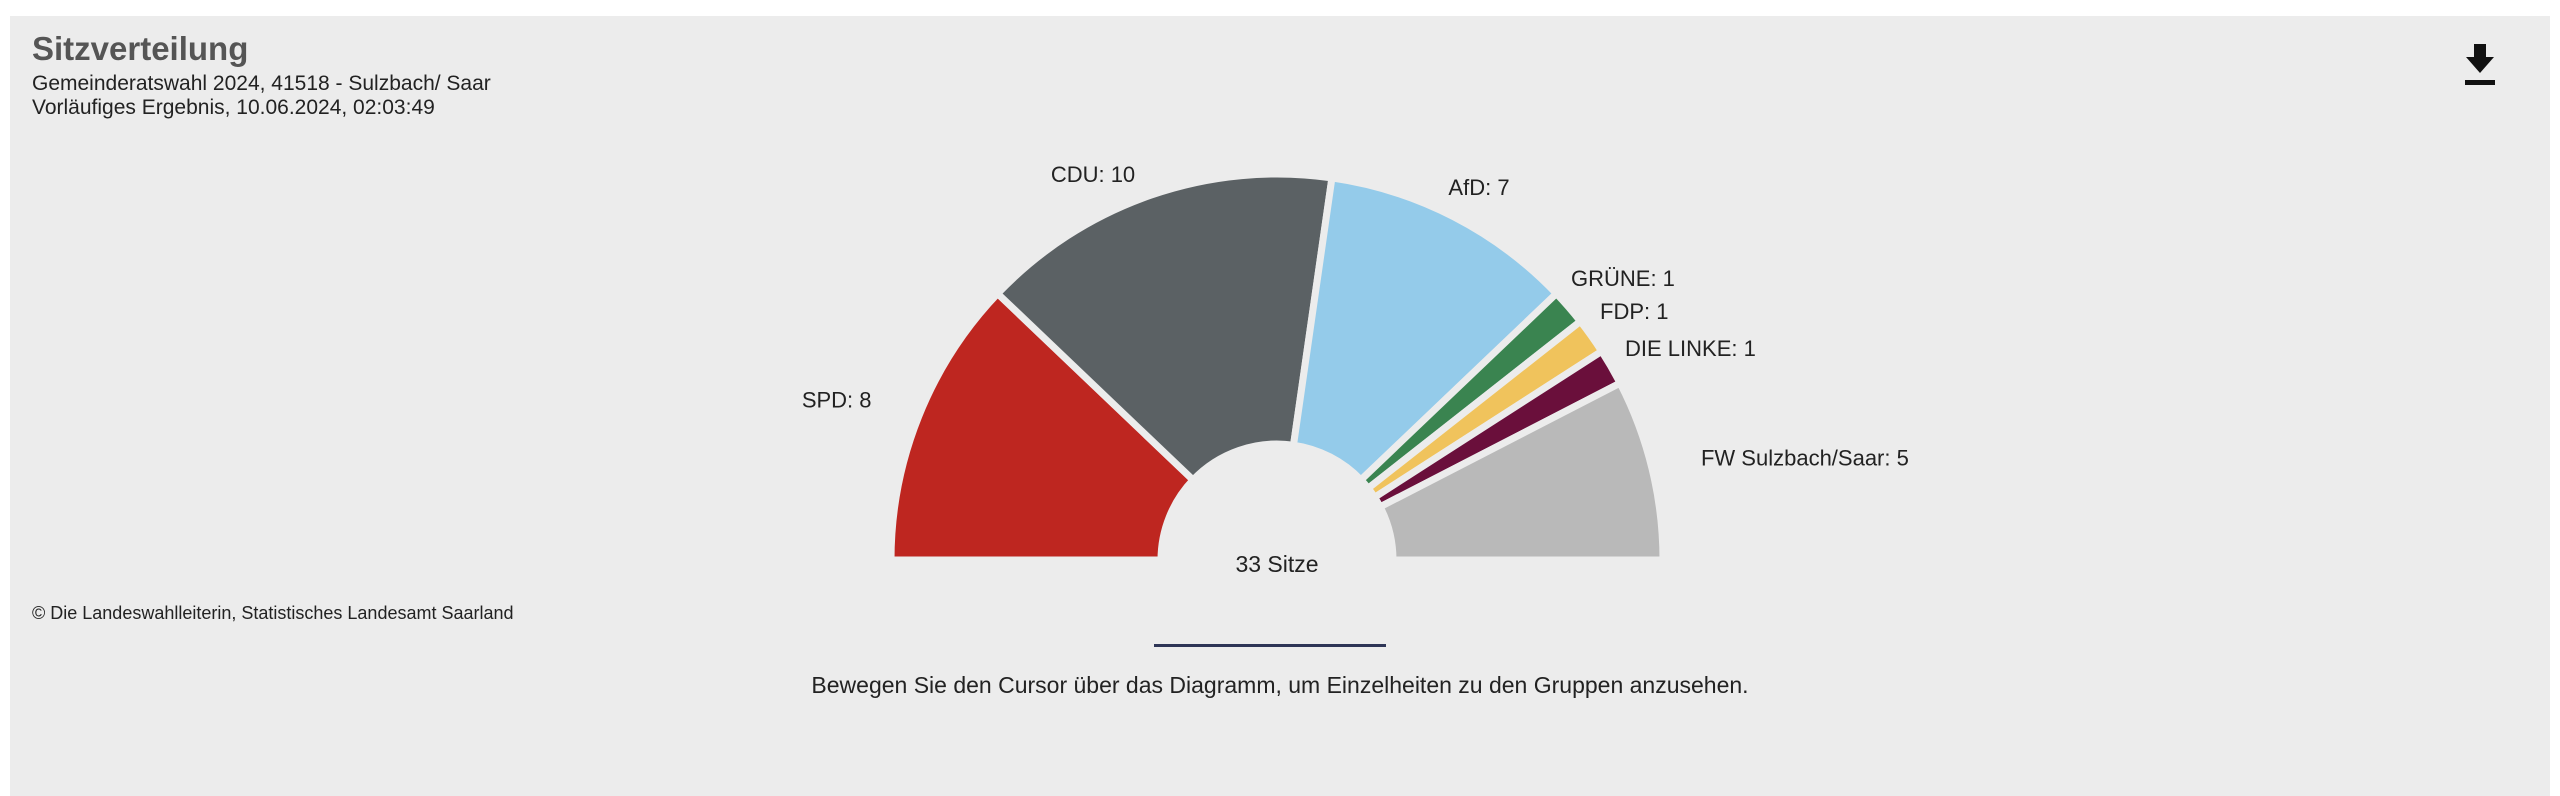 The width and height of the screenshot is (2560, 796). What do you see at coordinates (1093, 174) in the screenshot?
I see `seat-label-cdu: CDU: 10` at bounding box center [1093, 174].